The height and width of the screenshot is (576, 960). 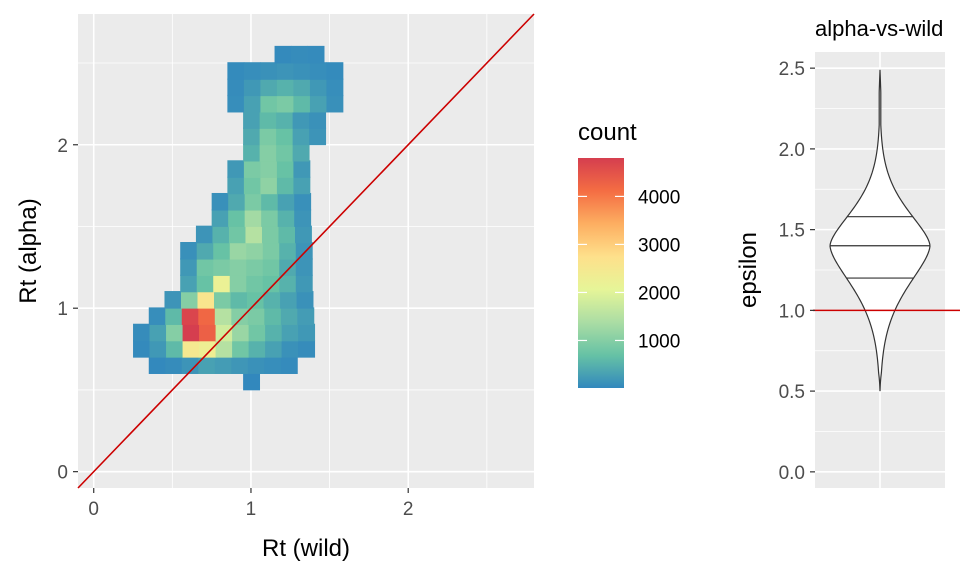 I want to click on legend-tick-label: 3000, so click(x=659, y=245).